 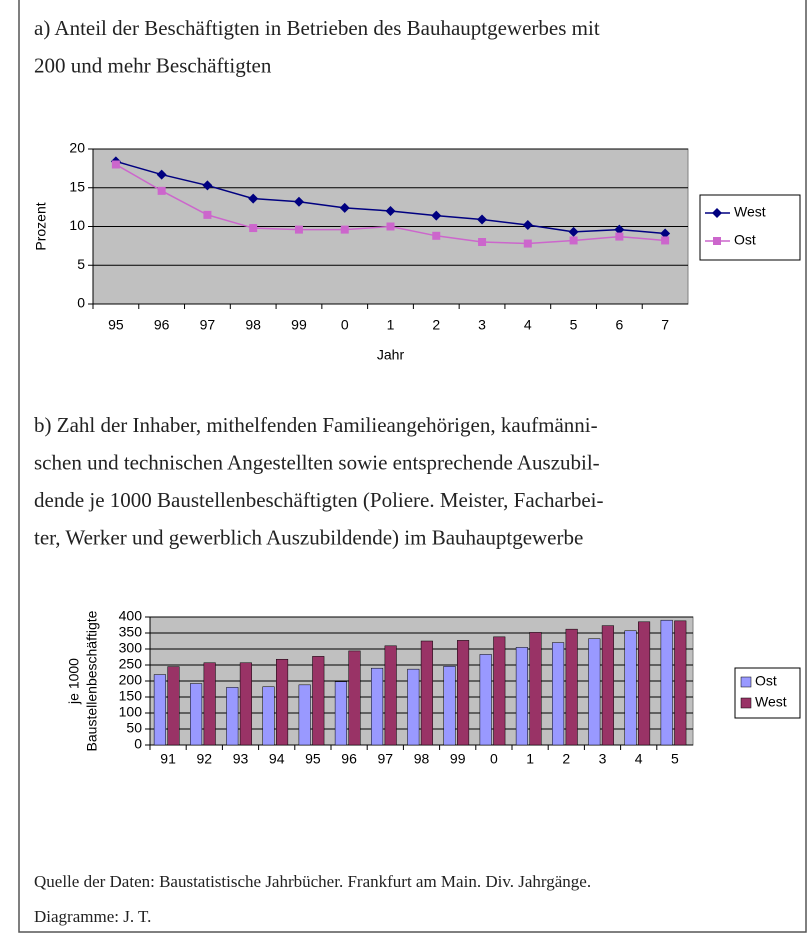 I want to click on x-tick-label: 91, so click(x=168, y=759).